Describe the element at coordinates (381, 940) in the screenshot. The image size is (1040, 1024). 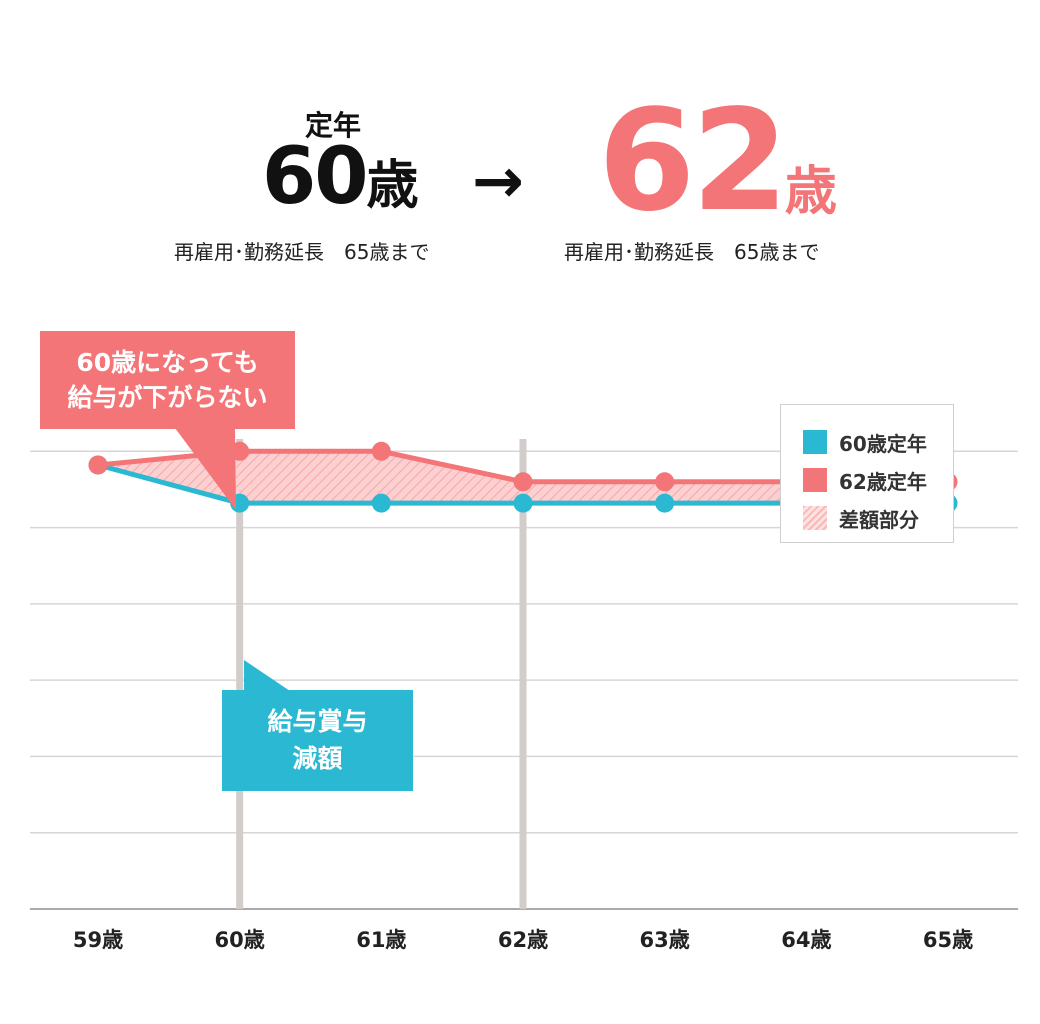
I see `x-tick-label: 61歳` at that location.